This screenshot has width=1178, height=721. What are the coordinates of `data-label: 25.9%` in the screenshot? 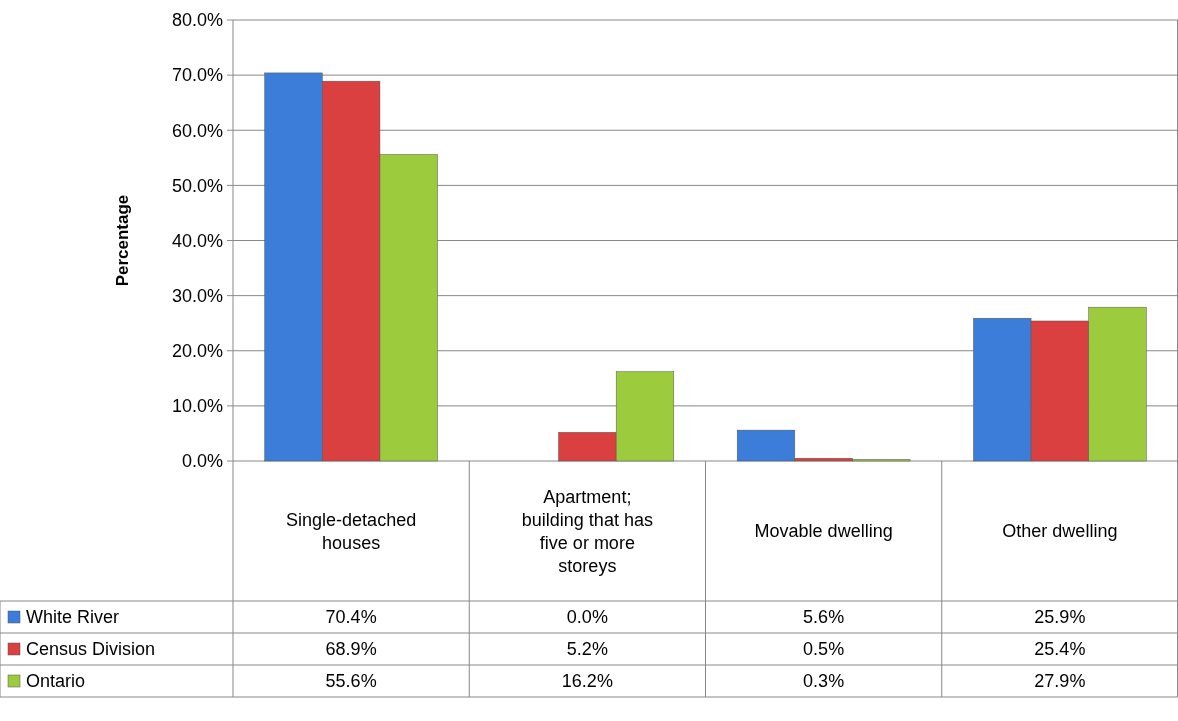 It's located at (1060, 617).